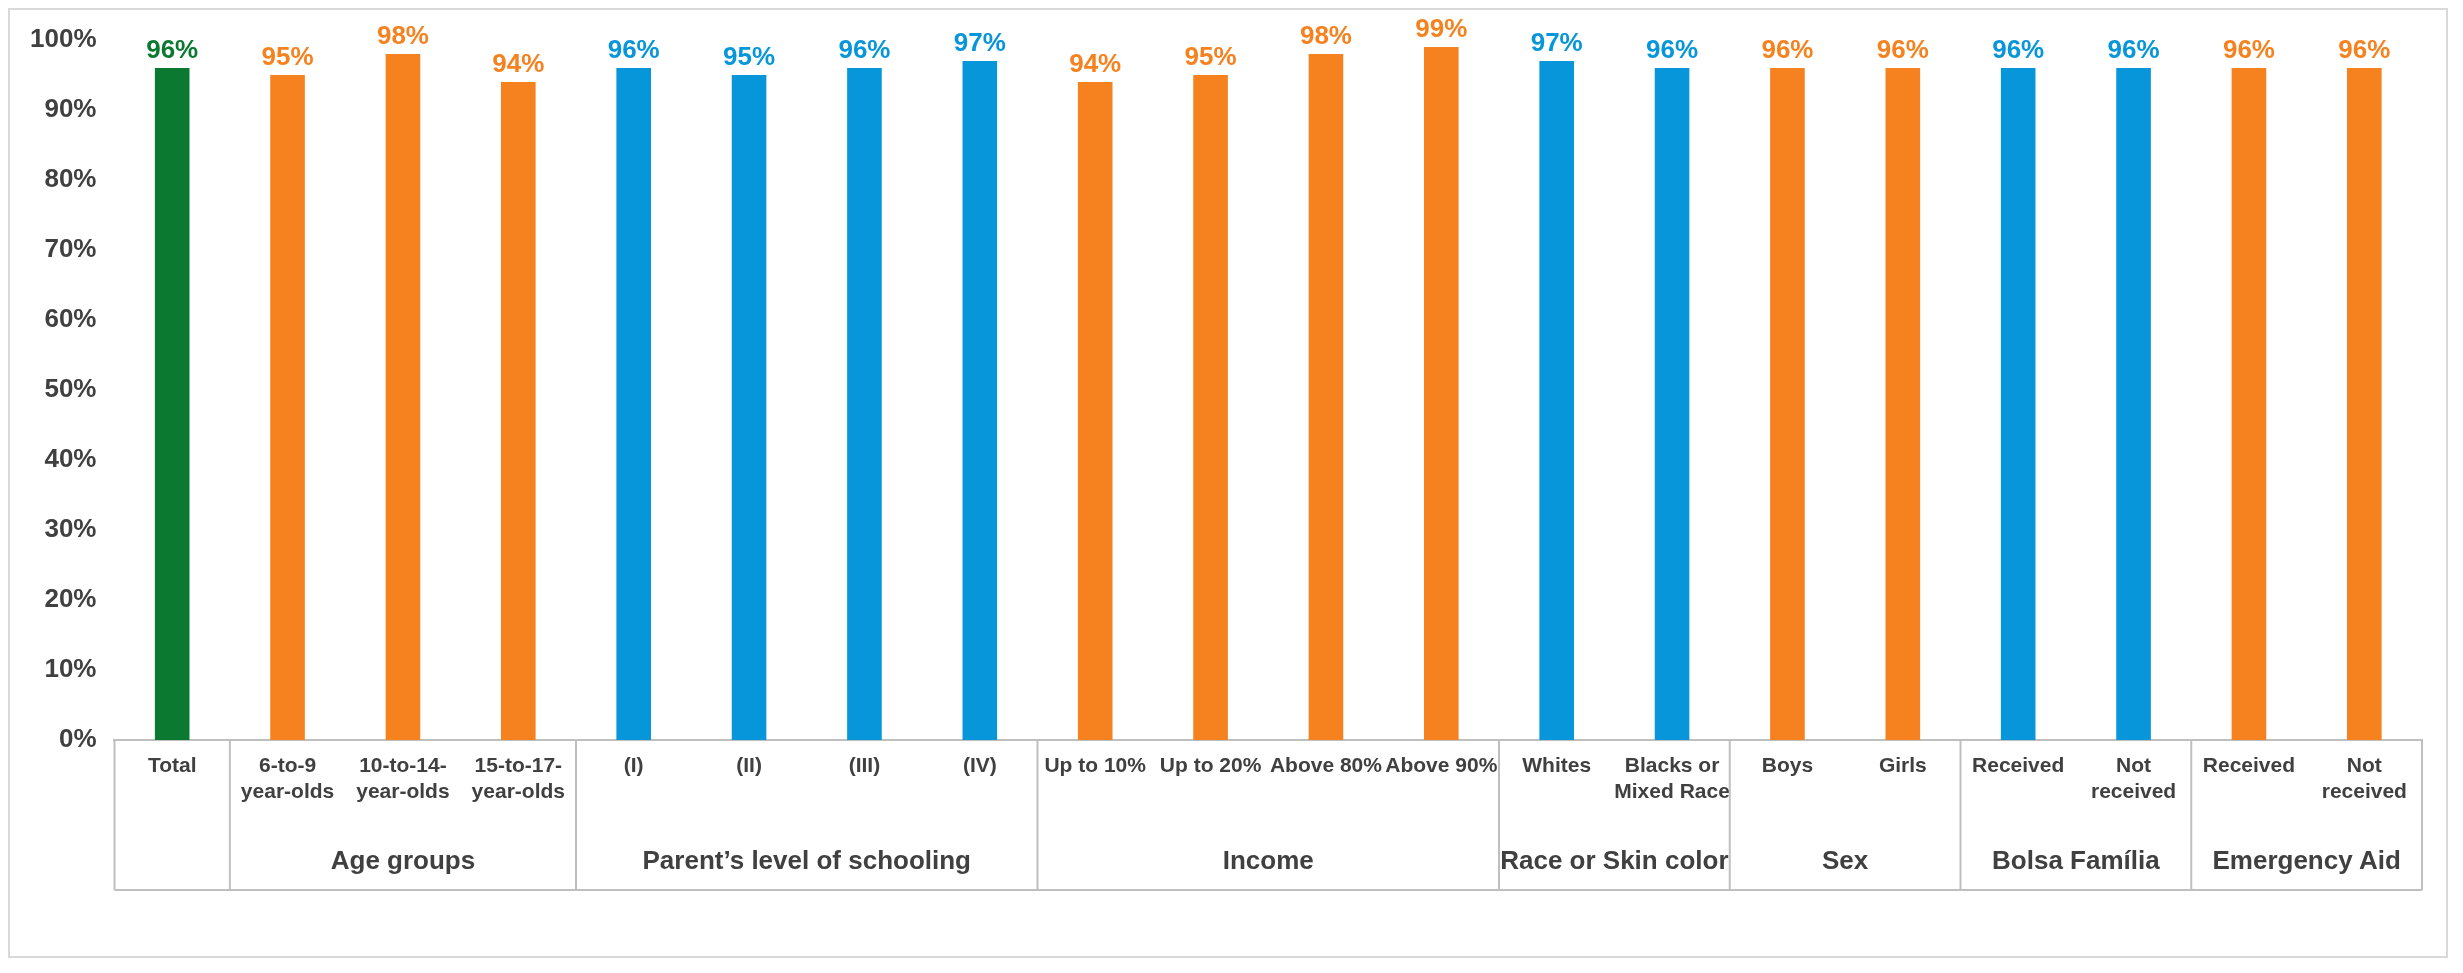 This screenshot has width=2463, height=973. What do you see at coordinates (1614, 860) in the screenshot?
I see `text: Race or Skin color` at bounding box center [1614, 860].